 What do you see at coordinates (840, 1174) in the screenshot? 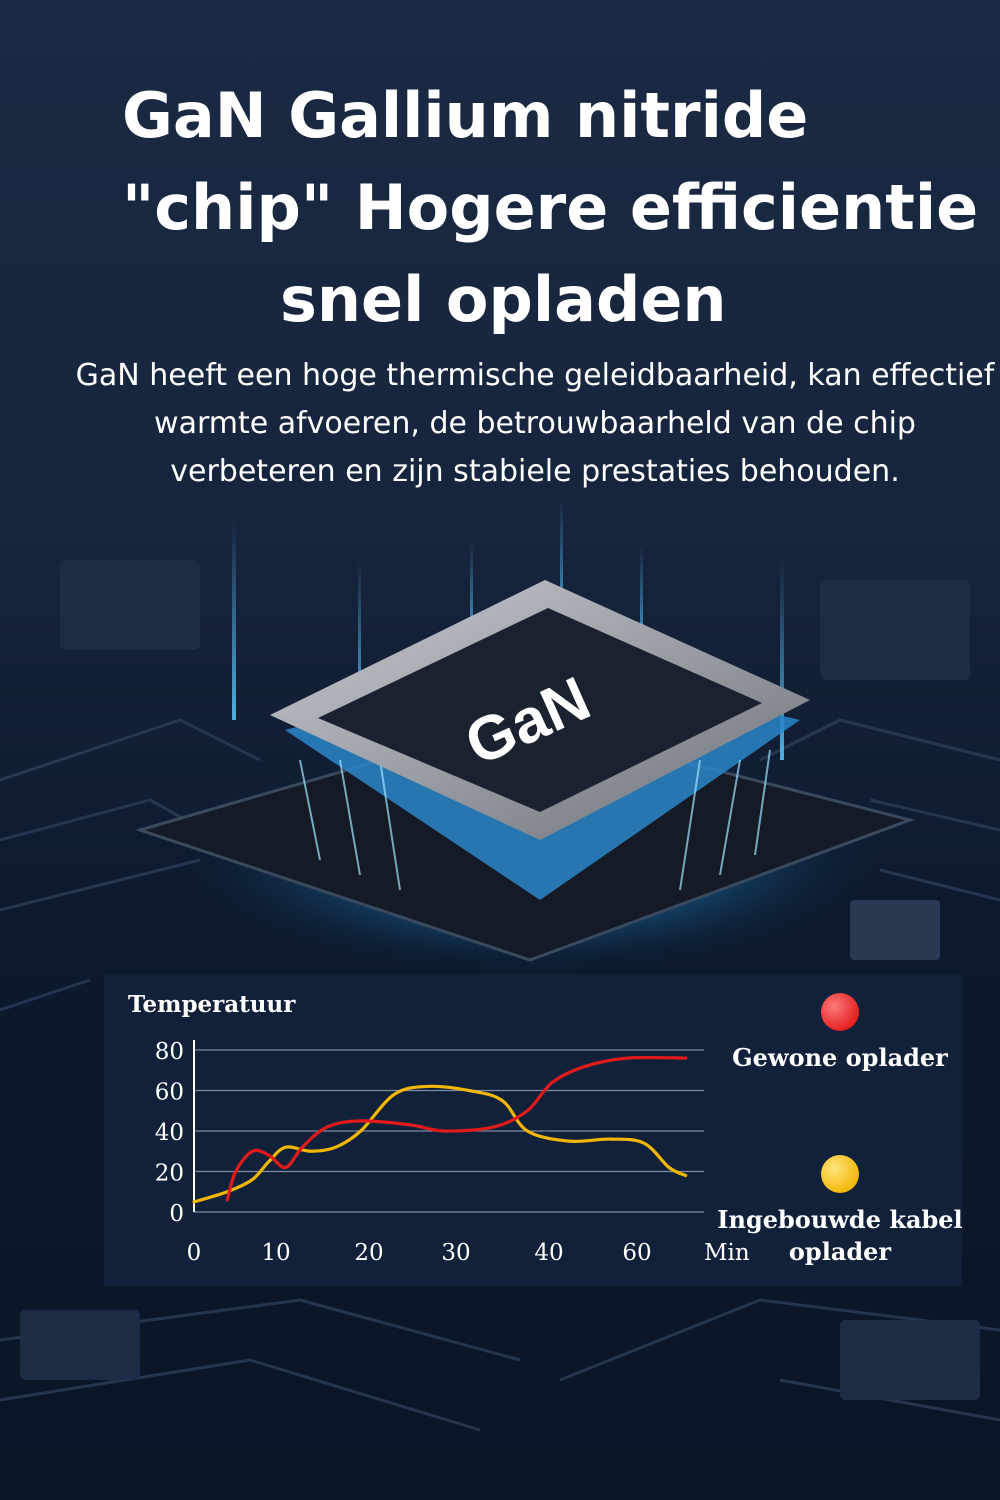
I see `legend-yellow-dot-icon` at bounding box center [840, 1174].